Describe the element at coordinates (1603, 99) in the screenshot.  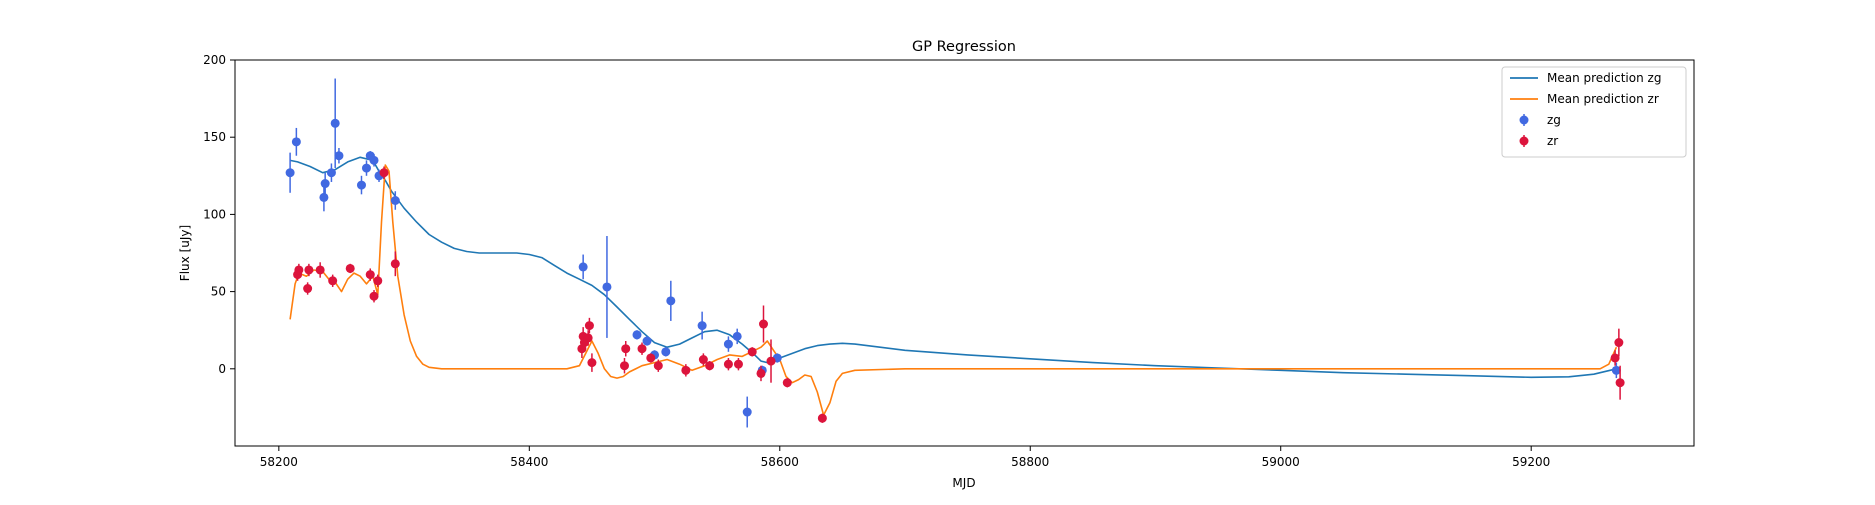
I see `legend-label: Mean prediction zr` at that location.